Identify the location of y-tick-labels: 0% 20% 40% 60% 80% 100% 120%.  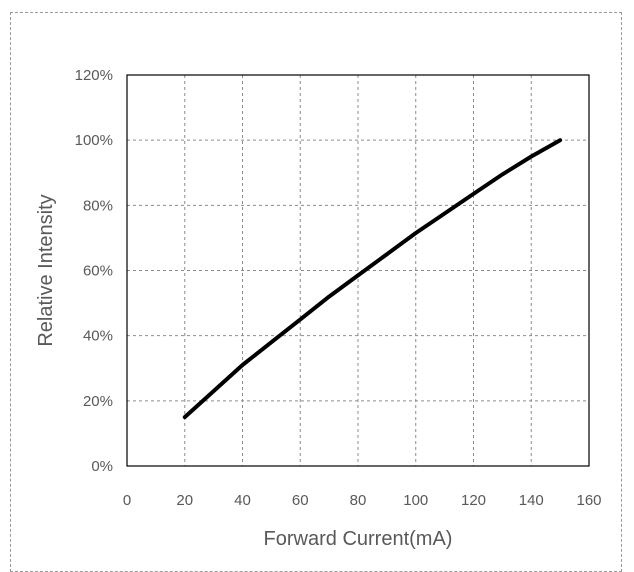
(94, 271).